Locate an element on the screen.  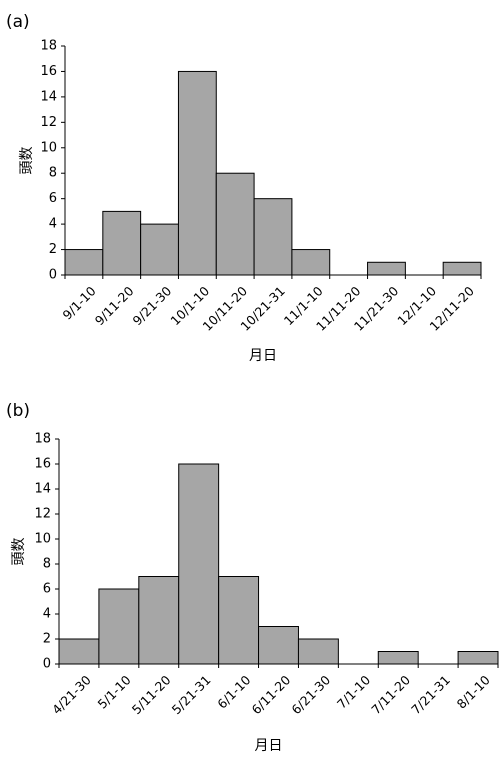
bar-6/11-20 is located at coordinates (278, 645).